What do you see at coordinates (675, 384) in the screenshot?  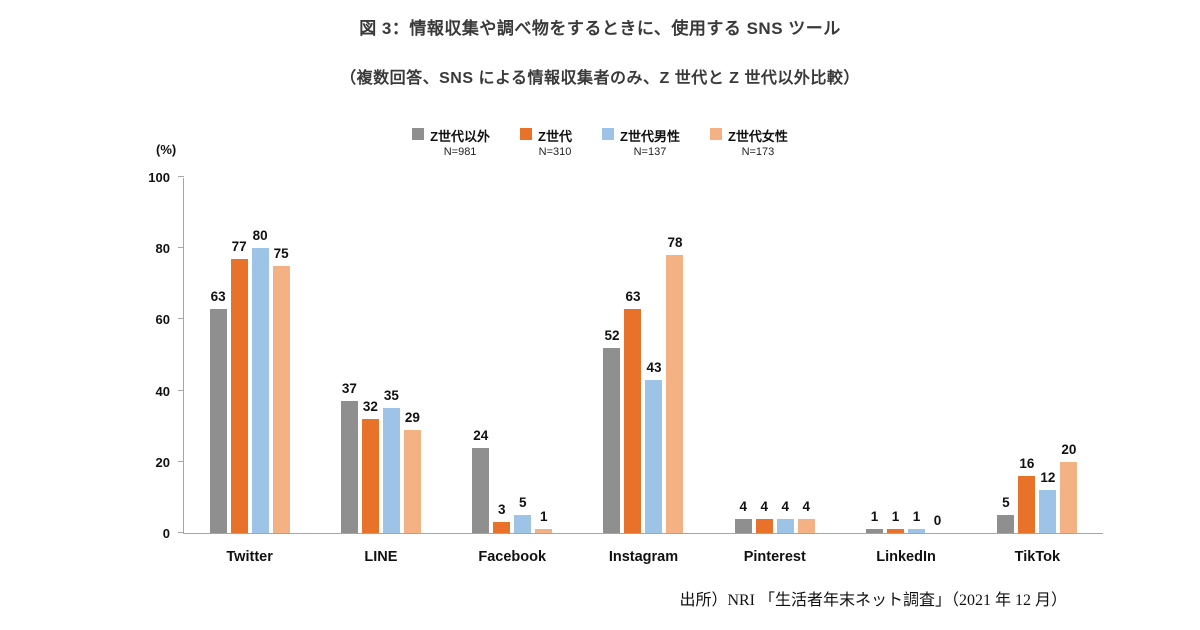 I see `bar-instagram-Z世代女性: 78` at bounding box center [675, 384].